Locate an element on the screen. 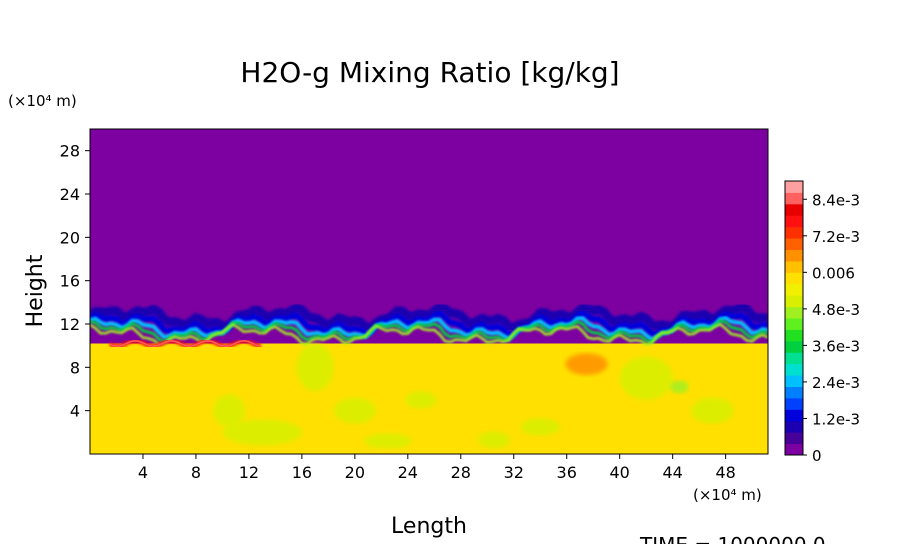  x-tick-label: 40 is located at coordinates (620, 472).